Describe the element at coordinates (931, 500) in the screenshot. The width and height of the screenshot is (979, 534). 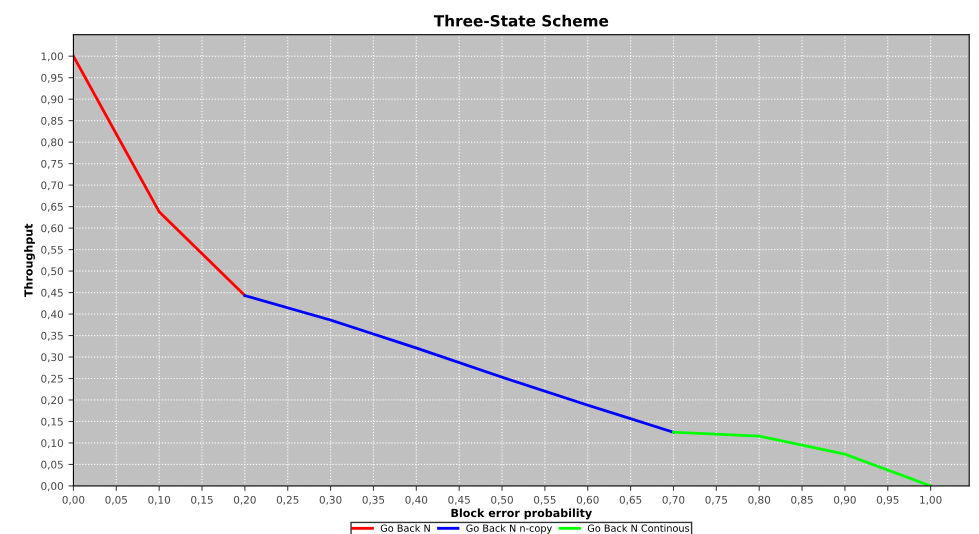
I see `x-tick-label: 1,00` at that location.